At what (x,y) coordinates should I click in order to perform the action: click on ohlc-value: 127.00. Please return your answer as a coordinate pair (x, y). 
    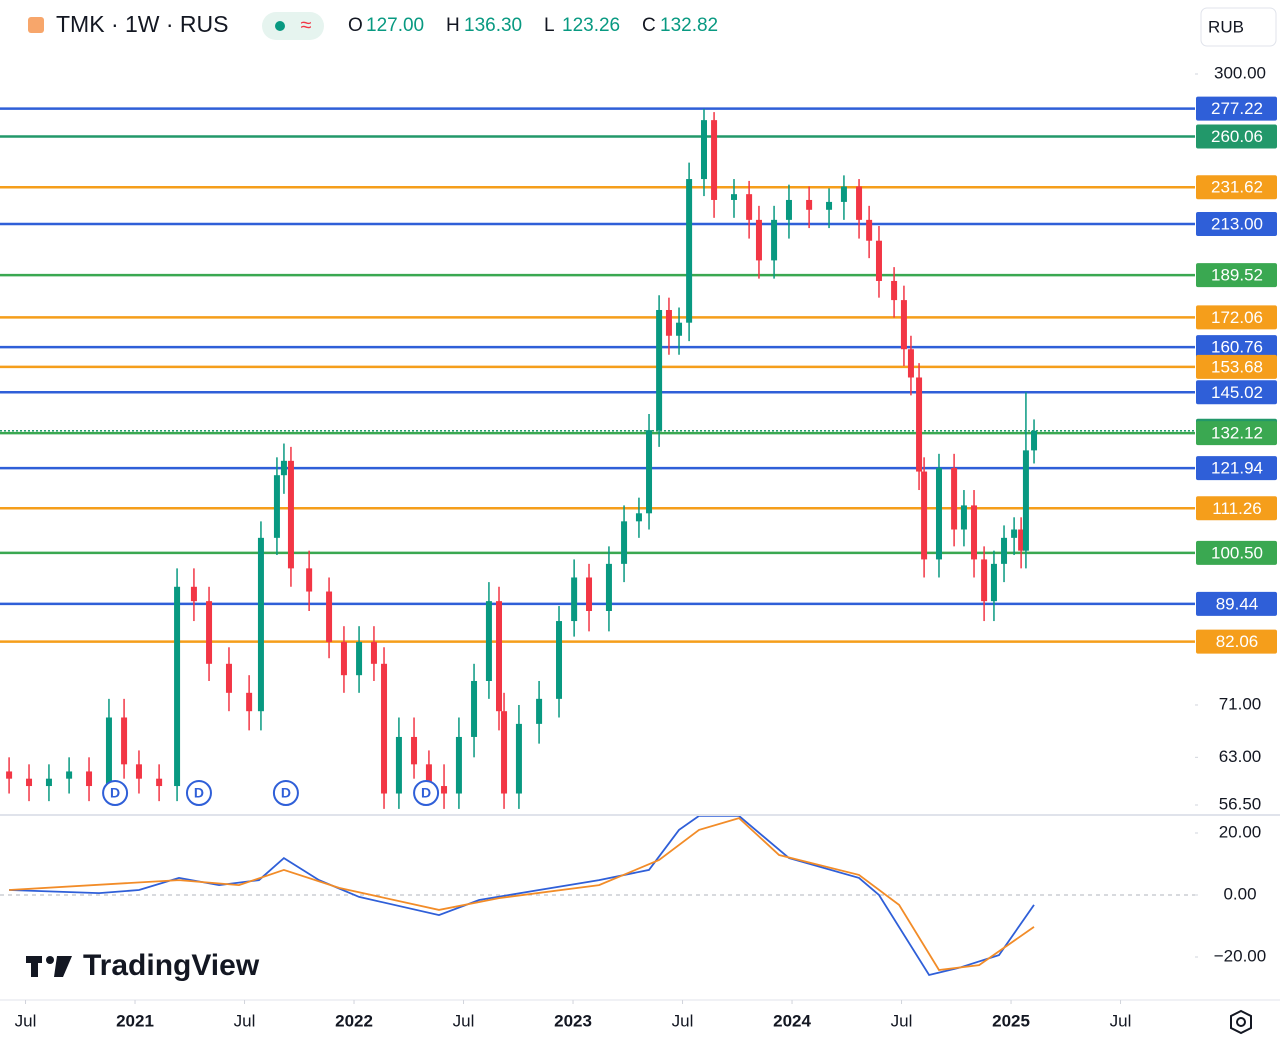
    Looking at the image, I should click on (395, 25).